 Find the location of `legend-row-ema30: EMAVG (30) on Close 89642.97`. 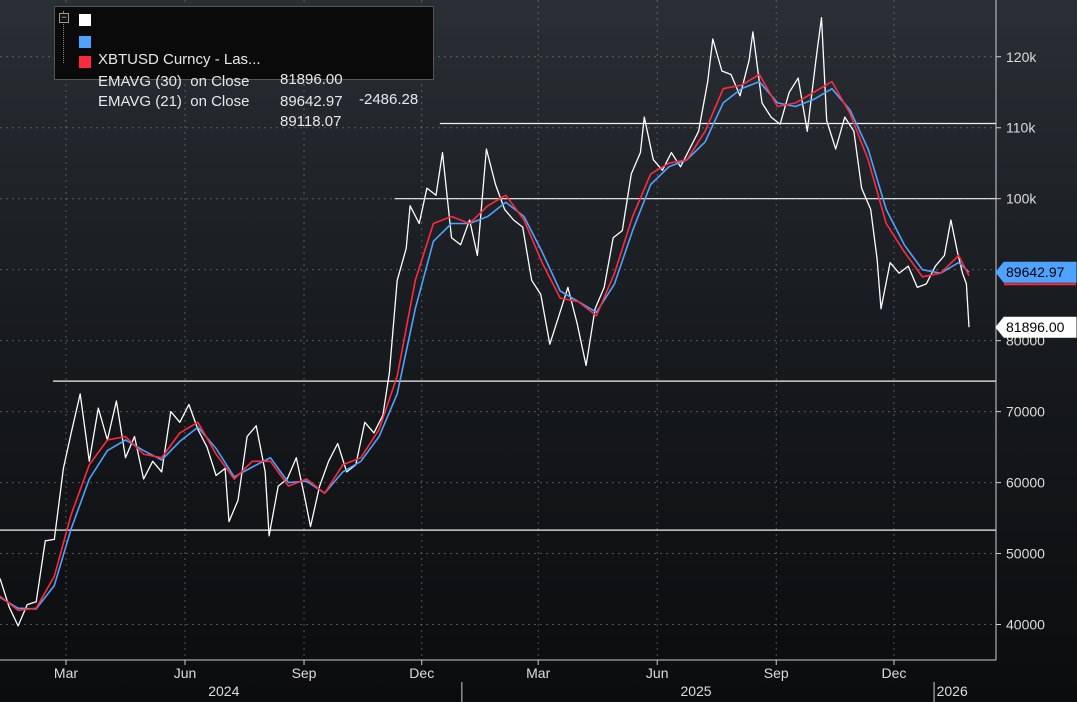

legend-row-ema30: EMAVG (30) on Close 89642.97 is located at coordinates (244, 71).